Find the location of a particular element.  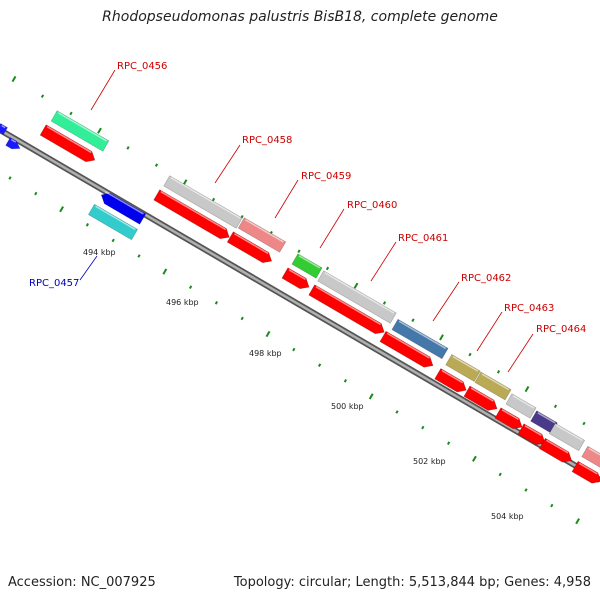

gene-label-rpc-0459: RPC_0459 is located at coordinates (326, 176).